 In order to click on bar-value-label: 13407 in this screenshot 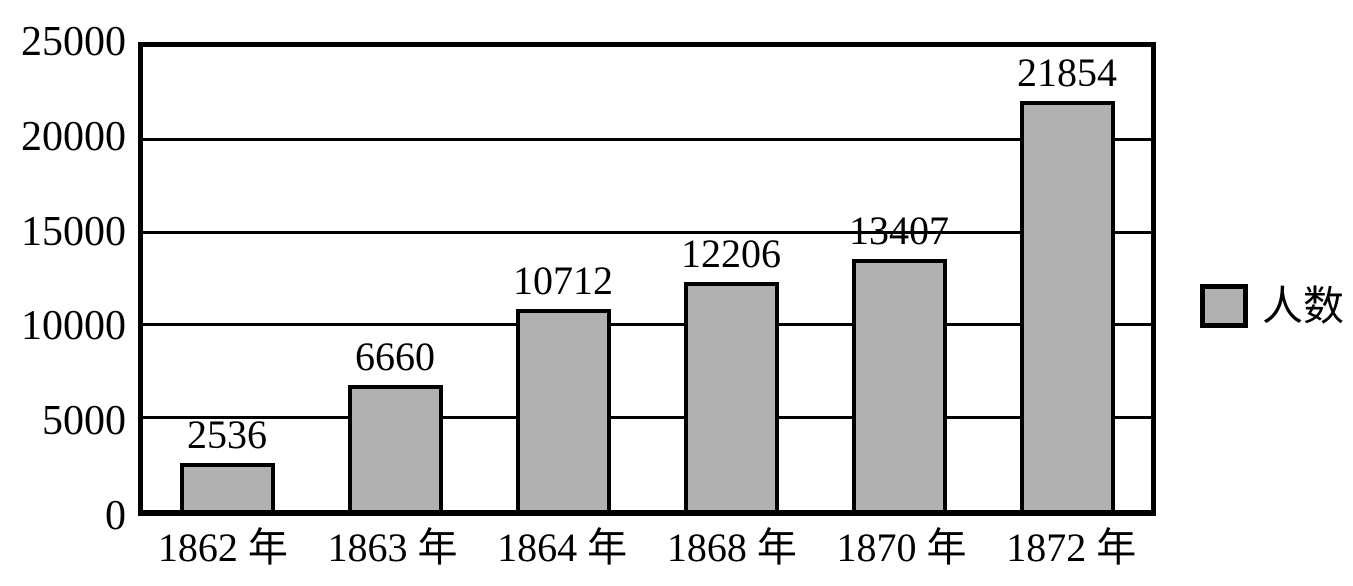, I will do `click(899, 230)`.